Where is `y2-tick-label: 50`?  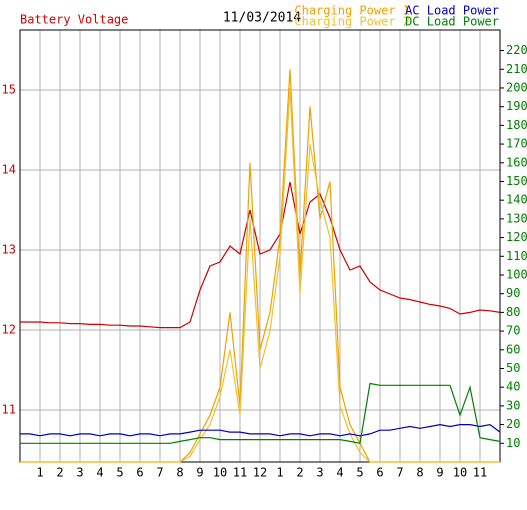 y2-tick-label: 50 is located at coordinates (513, 368).